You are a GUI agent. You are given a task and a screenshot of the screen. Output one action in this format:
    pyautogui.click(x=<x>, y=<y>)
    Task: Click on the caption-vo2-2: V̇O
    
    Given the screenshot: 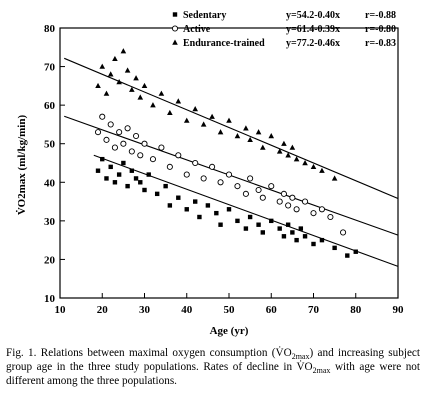 What is the action you would take?
    pyautogui.click(x=304, y=367)
    